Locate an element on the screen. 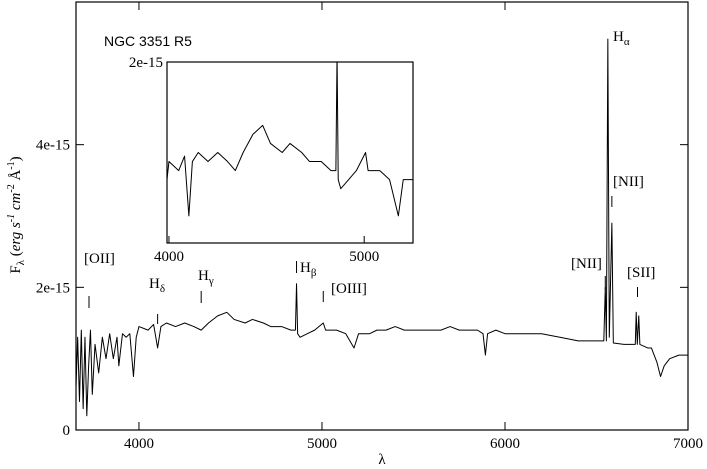 This screenshot has width=707, height=469. annotation-text: [SII] is located at coordinates (641, 273).